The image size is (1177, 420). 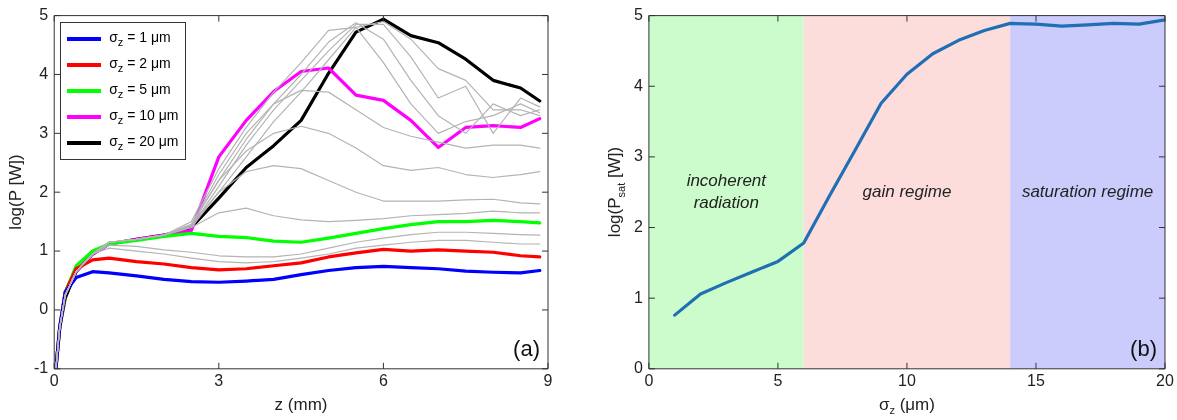 I want to click on legend-label: σ$_{z}$ = 5 μm, so click(x=140, y=90).